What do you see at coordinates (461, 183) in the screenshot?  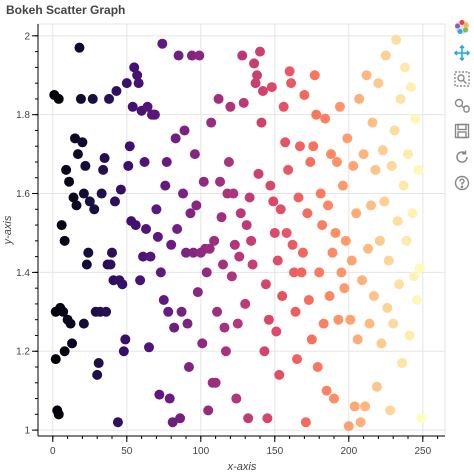 I see `help-tool-icon` at bounding box center [461, 183].